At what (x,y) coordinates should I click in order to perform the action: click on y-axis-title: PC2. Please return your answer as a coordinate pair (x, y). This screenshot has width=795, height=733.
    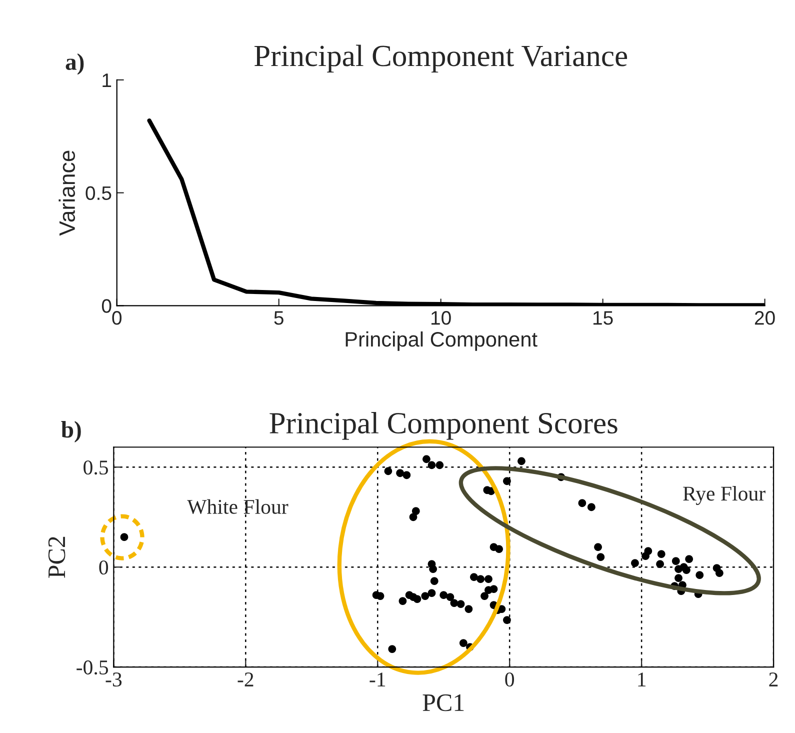
    Looking at the image, I should click on (57, 557).